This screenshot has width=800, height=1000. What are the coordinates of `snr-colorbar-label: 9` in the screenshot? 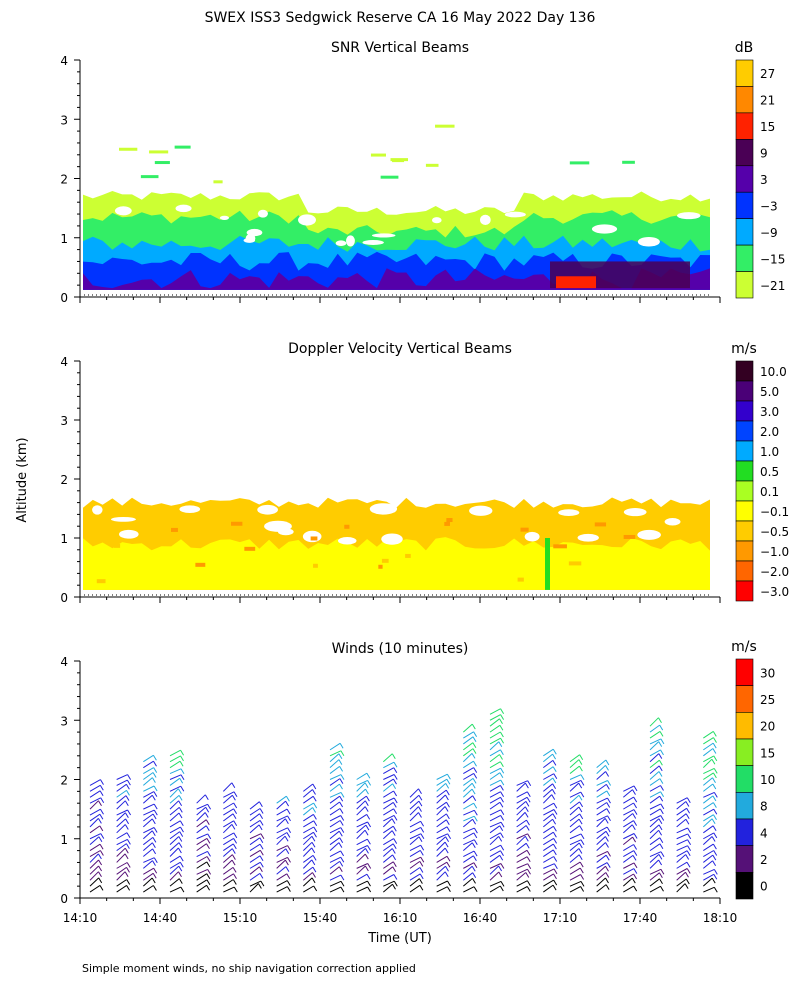 It's located at (764, 154).